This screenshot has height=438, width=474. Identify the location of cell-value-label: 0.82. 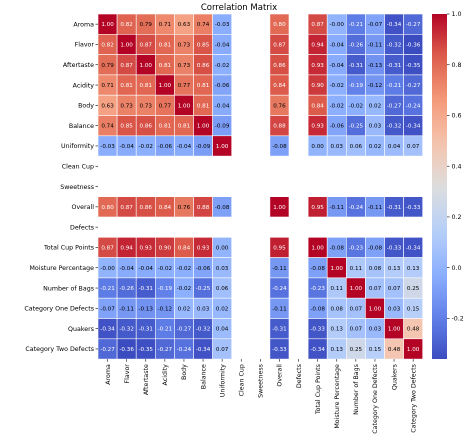
(126, 25).